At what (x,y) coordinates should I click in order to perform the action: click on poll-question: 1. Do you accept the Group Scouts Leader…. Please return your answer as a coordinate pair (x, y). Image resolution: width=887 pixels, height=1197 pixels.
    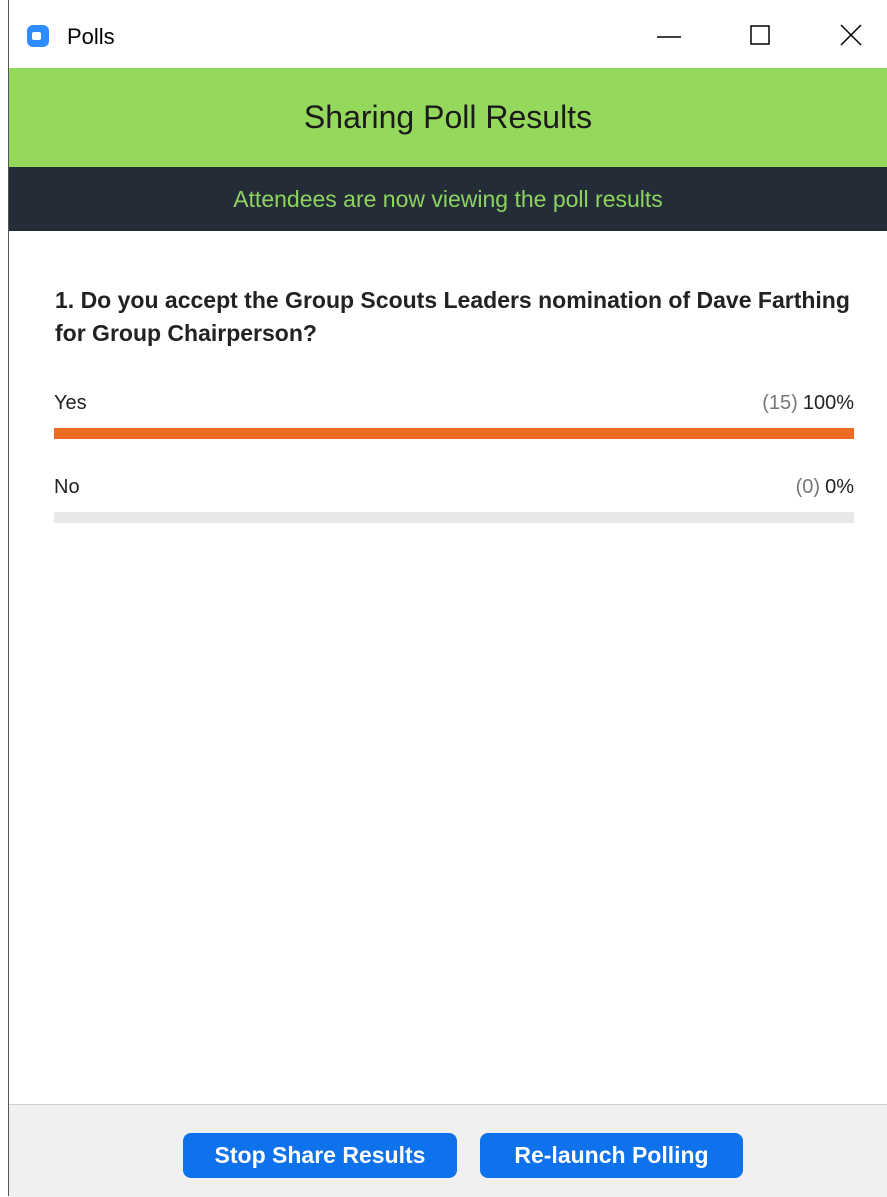
    Looking at the image, I should click on (452, 316).